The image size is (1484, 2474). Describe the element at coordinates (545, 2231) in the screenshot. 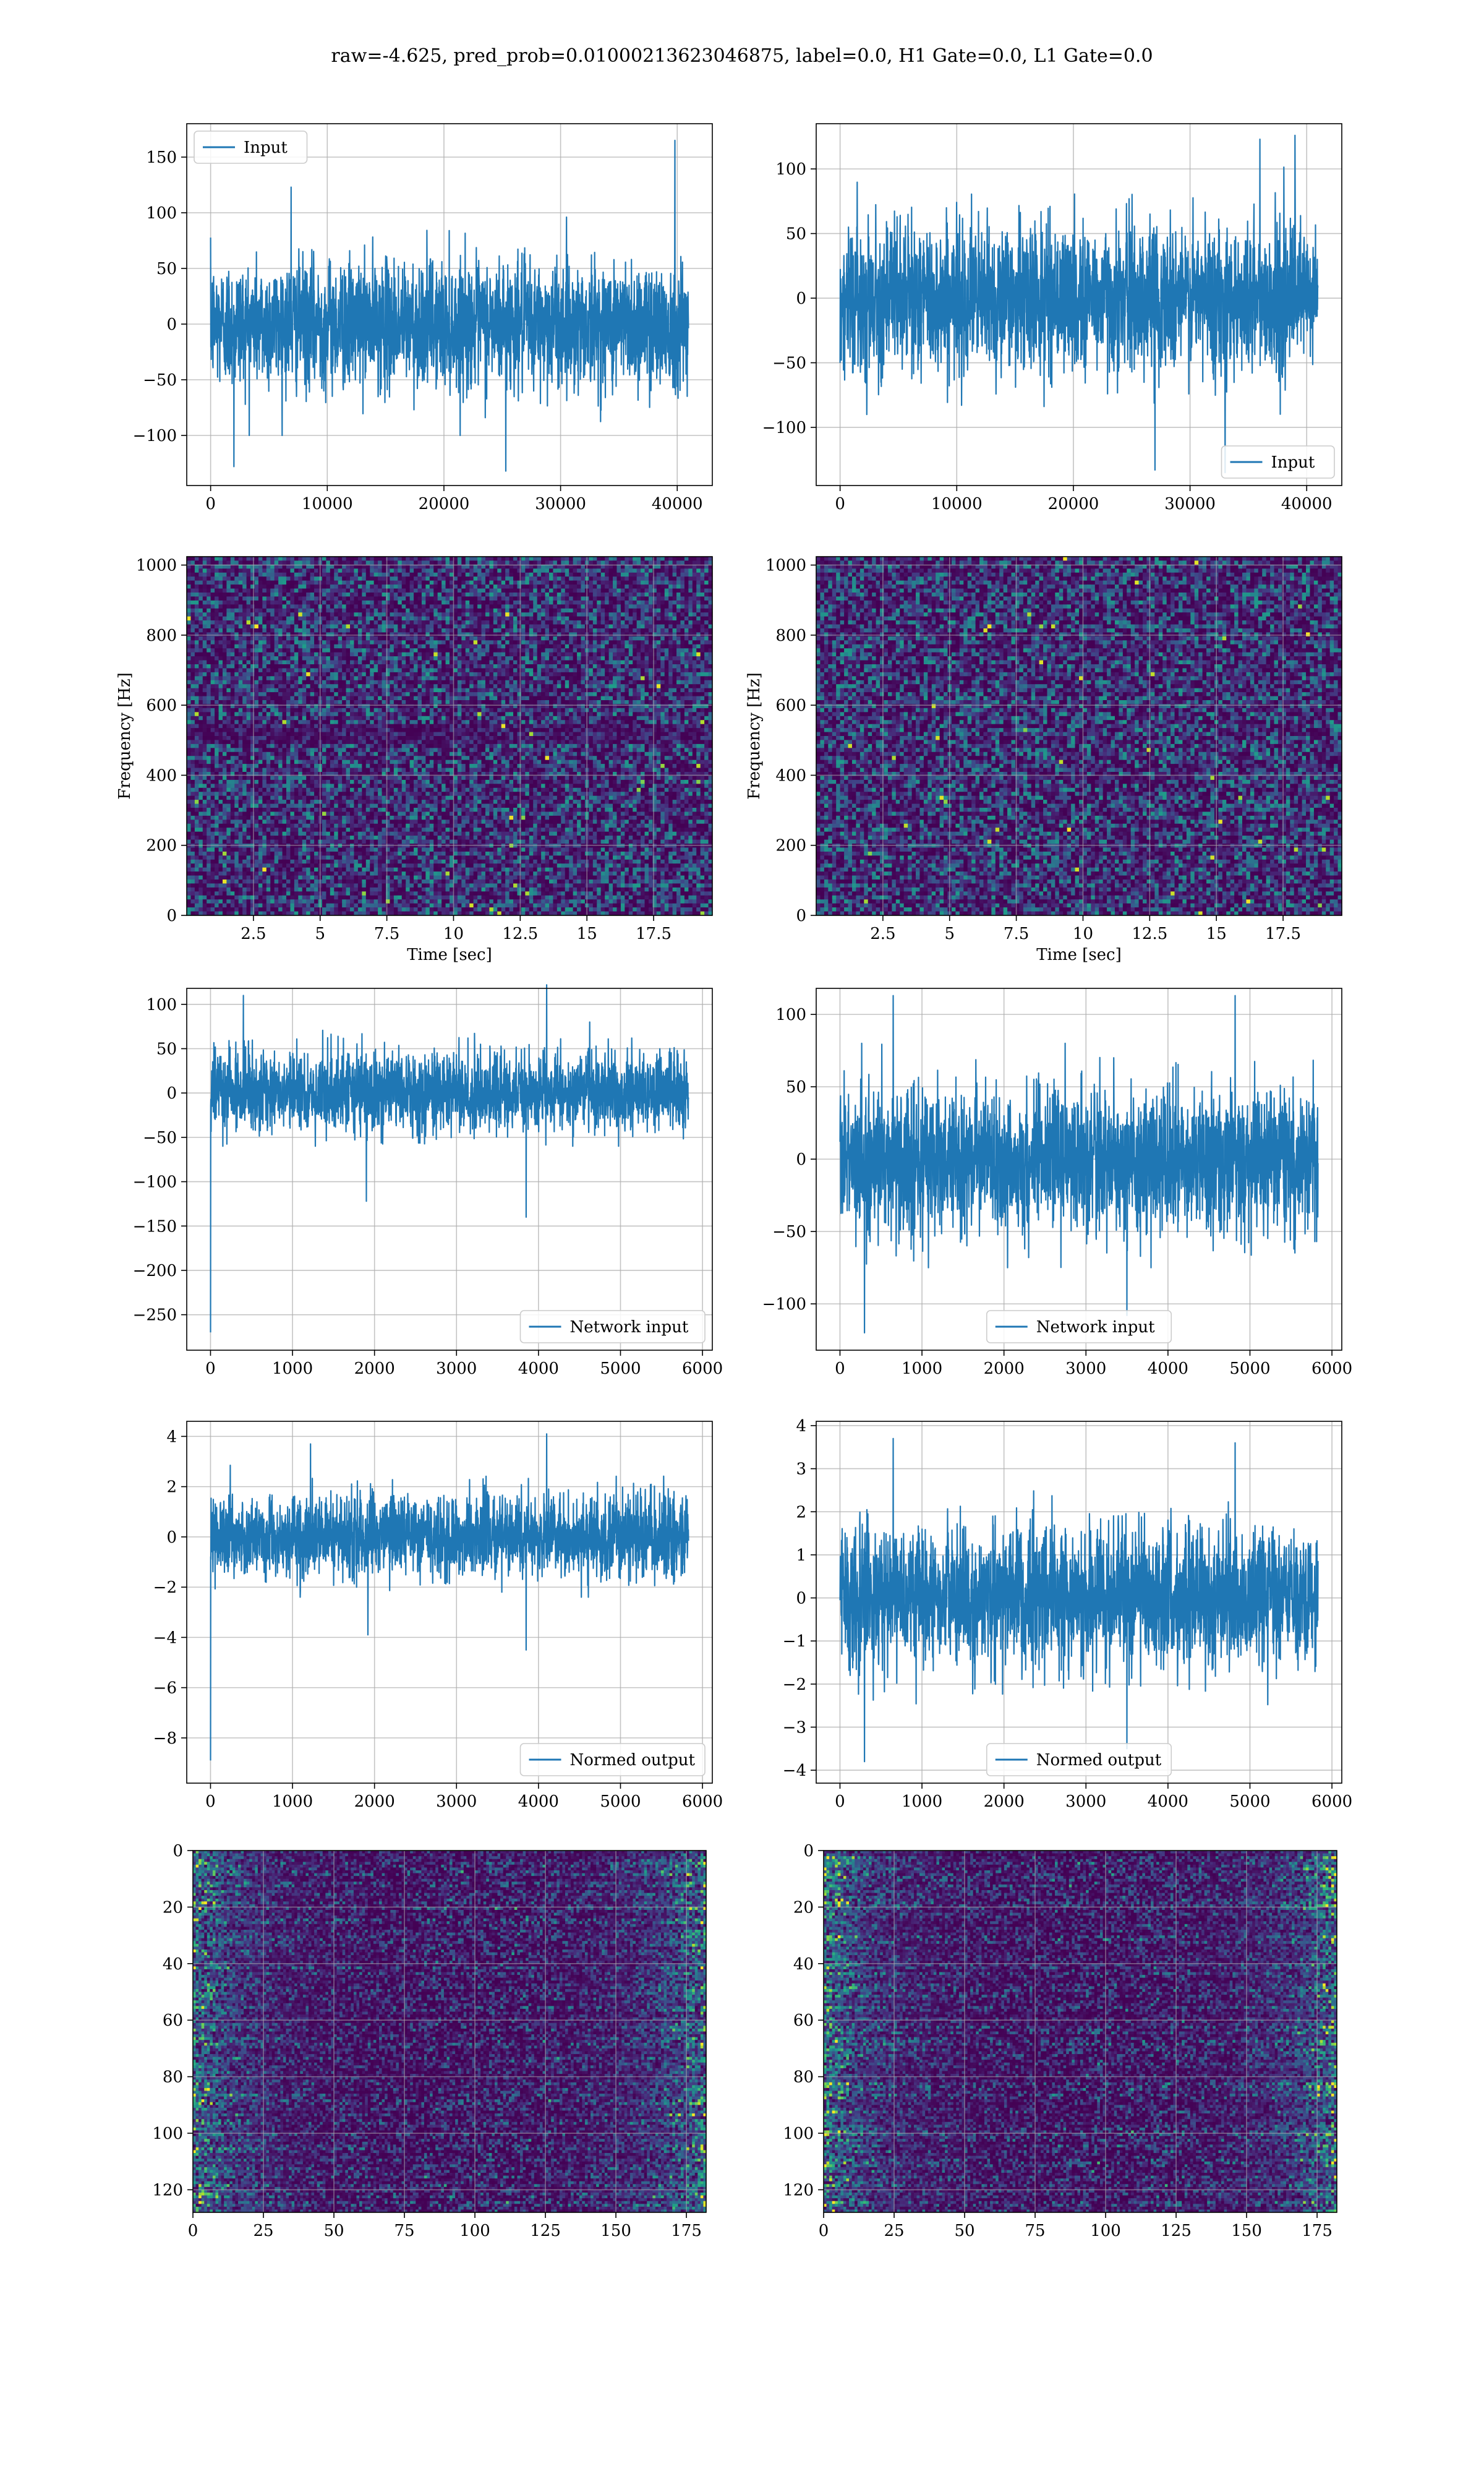

I see `x-tick-label: 125` at that location.